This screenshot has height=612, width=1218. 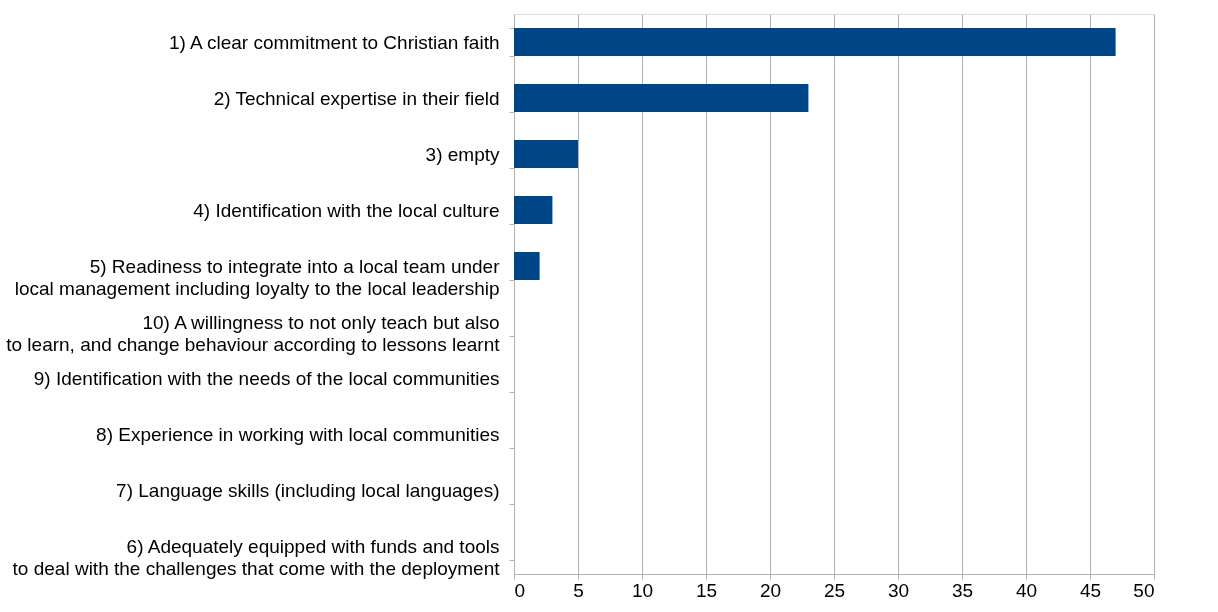 I want to click on x-tick-label: 10, so click(x=642, y=590).